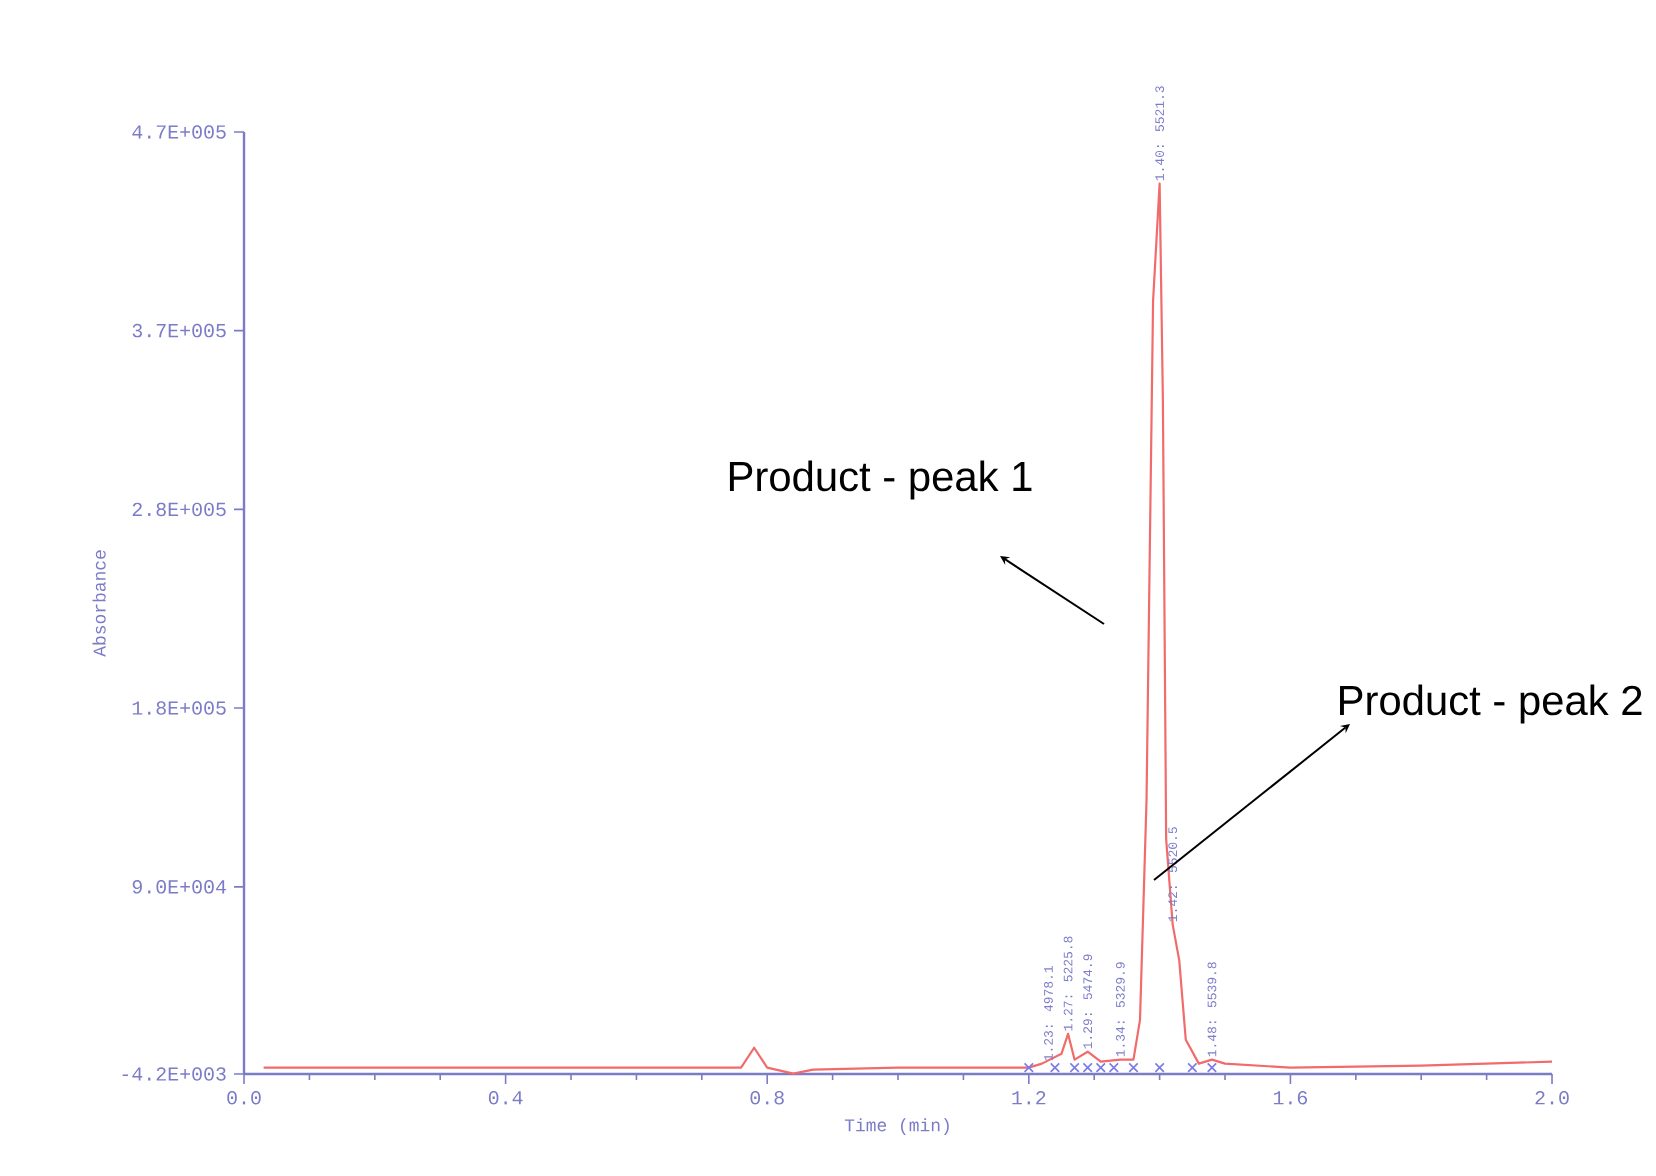  I want to click on x-tick-label: 0.0, so click(244, 1097).